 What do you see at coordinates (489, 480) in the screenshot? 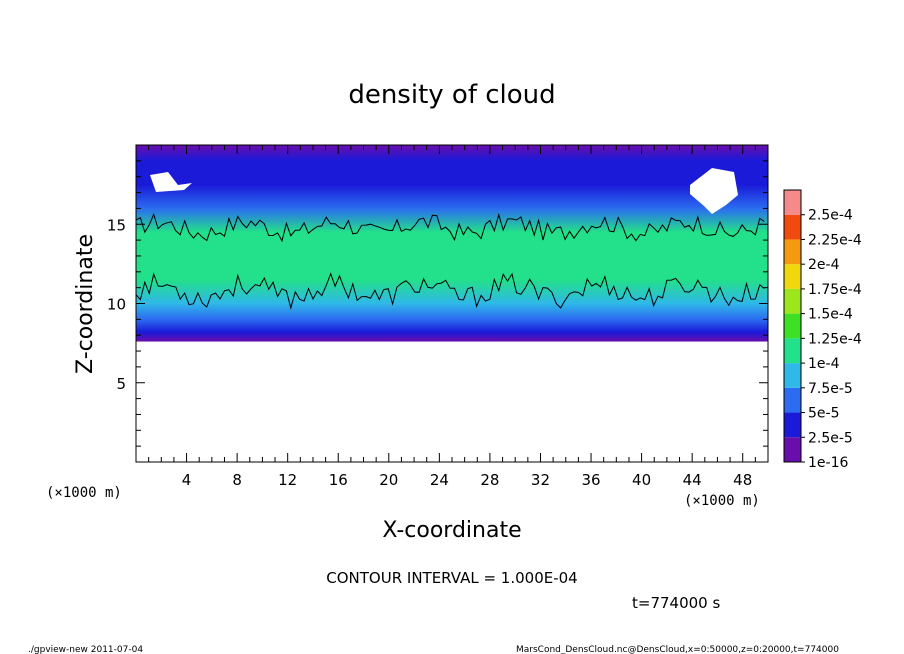
I see `x-tick-label: 28` at bounding box center [489, 480].